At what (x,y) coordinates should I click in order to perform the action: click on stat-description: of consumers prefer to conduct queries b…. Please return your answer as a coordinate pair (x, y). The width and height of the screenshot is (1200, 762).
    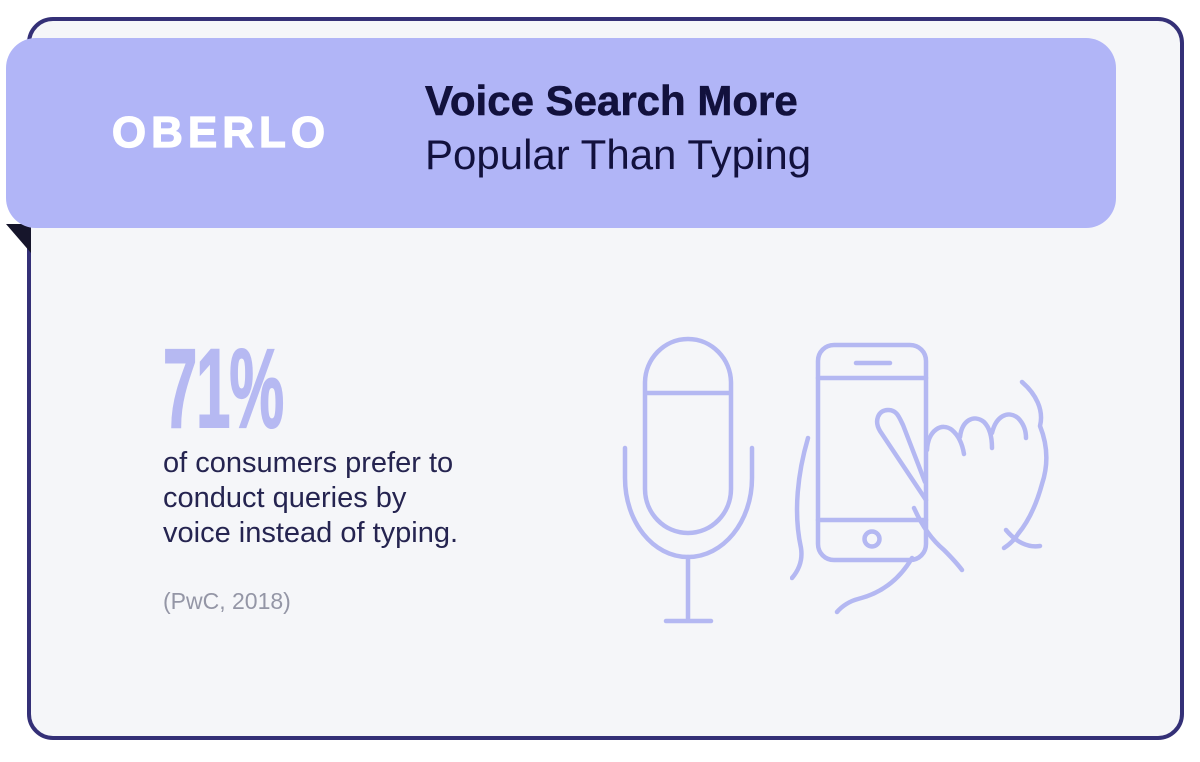
    Looking at the image, I should click on (310, 498).